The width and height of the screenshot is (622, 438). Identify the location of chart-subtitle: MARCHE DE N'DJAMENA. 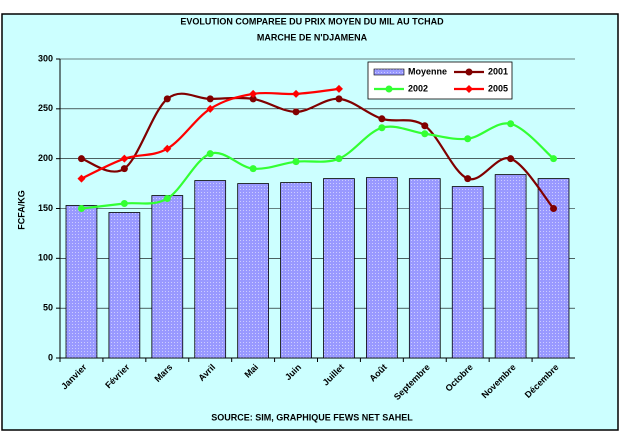
(312, 37).